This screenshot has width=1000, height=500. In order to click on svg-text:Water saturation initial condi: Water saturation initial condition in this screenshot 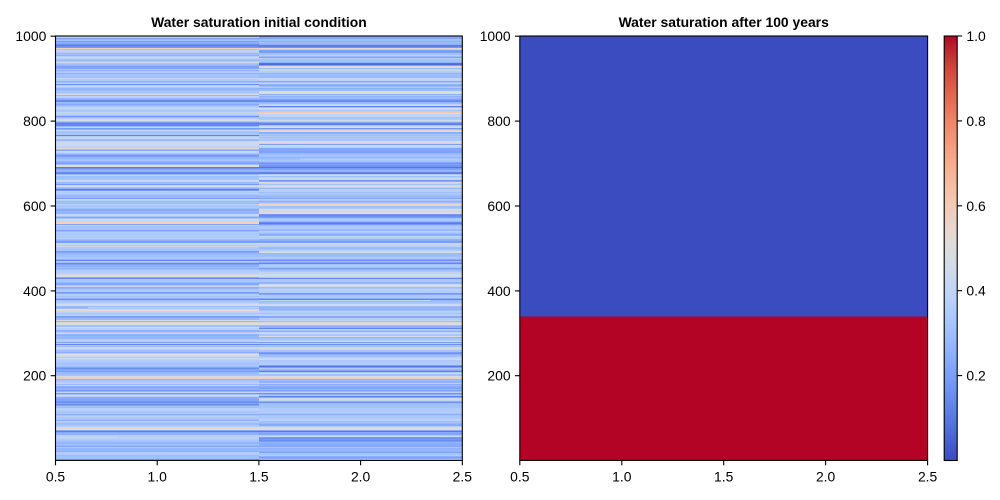, I will do `click(259, 22)`.